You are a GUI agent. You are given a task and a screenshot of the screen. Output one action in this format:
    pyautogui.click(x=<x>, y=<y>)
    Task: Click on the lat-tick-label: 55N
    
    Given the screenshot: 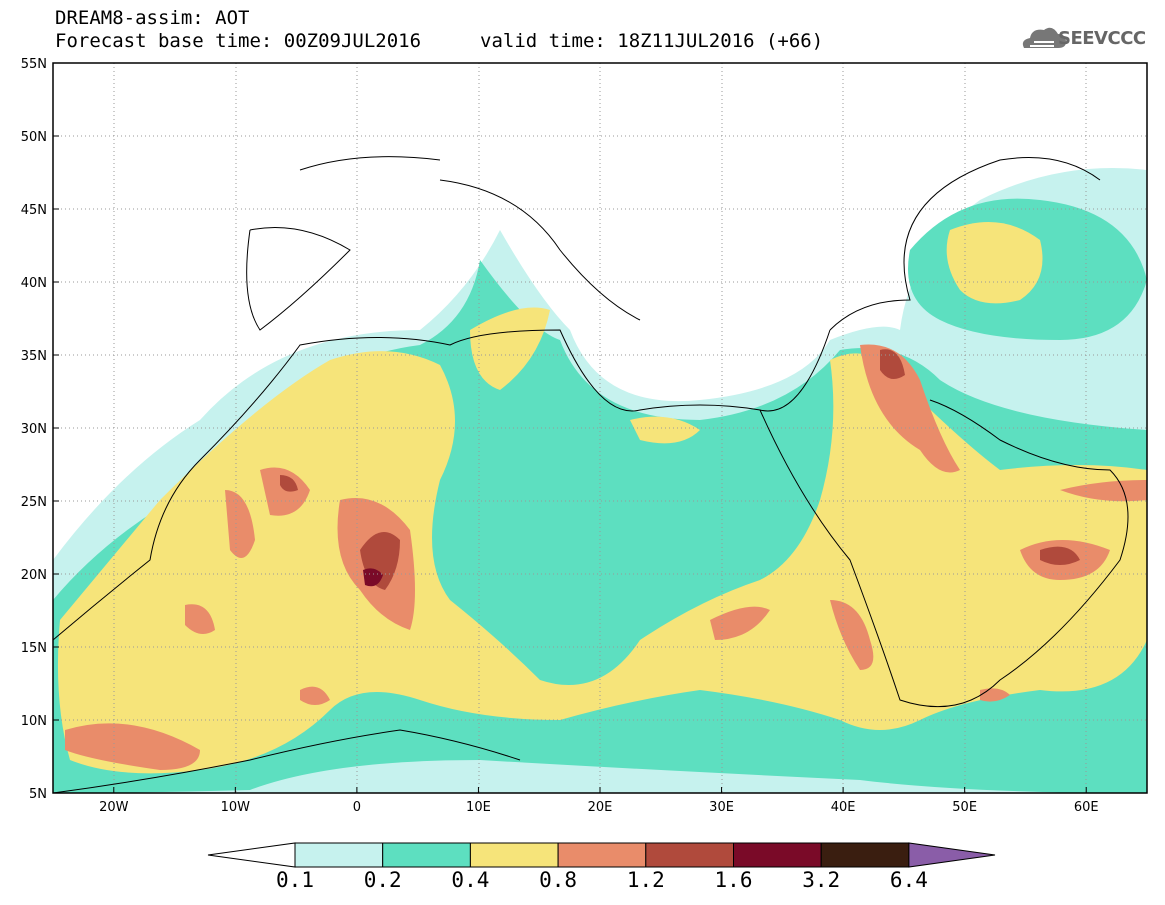 What is the action you would take?
    pyautogui.click(x=34, y=64)
    